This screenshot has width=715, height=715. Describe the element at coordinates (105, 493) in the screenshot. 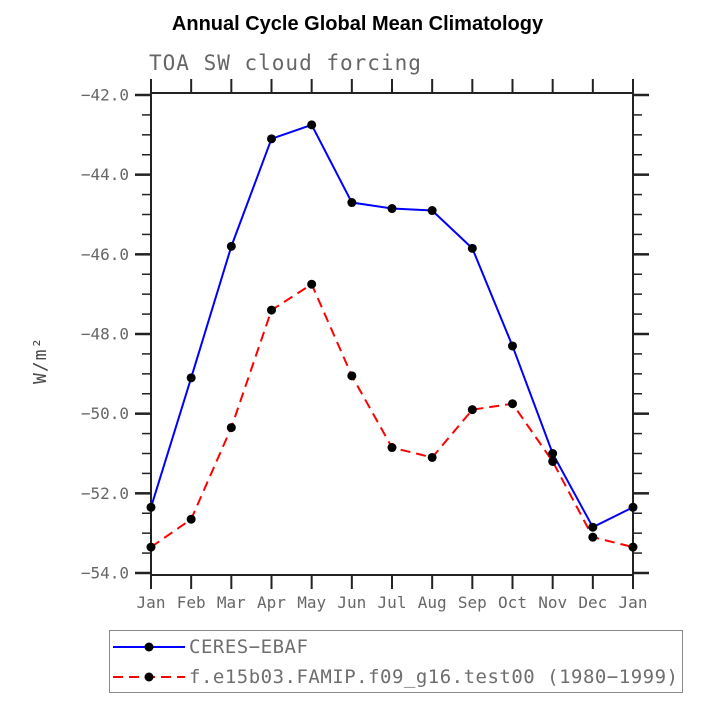

I see `y-tick-label: −52.0` at that location.